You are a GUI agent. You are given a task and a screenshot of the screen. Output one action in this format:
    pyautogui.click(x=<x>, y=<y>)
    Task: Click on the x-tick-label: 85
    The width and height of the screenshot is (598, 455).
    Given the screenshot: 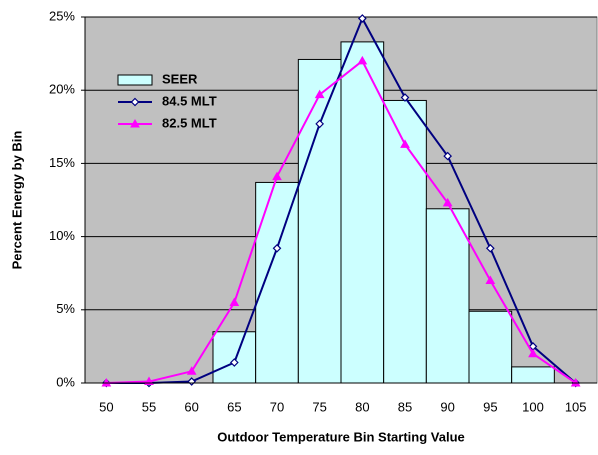 What is the action you would take?
    pyautogui.click(x=405, y=406)
    